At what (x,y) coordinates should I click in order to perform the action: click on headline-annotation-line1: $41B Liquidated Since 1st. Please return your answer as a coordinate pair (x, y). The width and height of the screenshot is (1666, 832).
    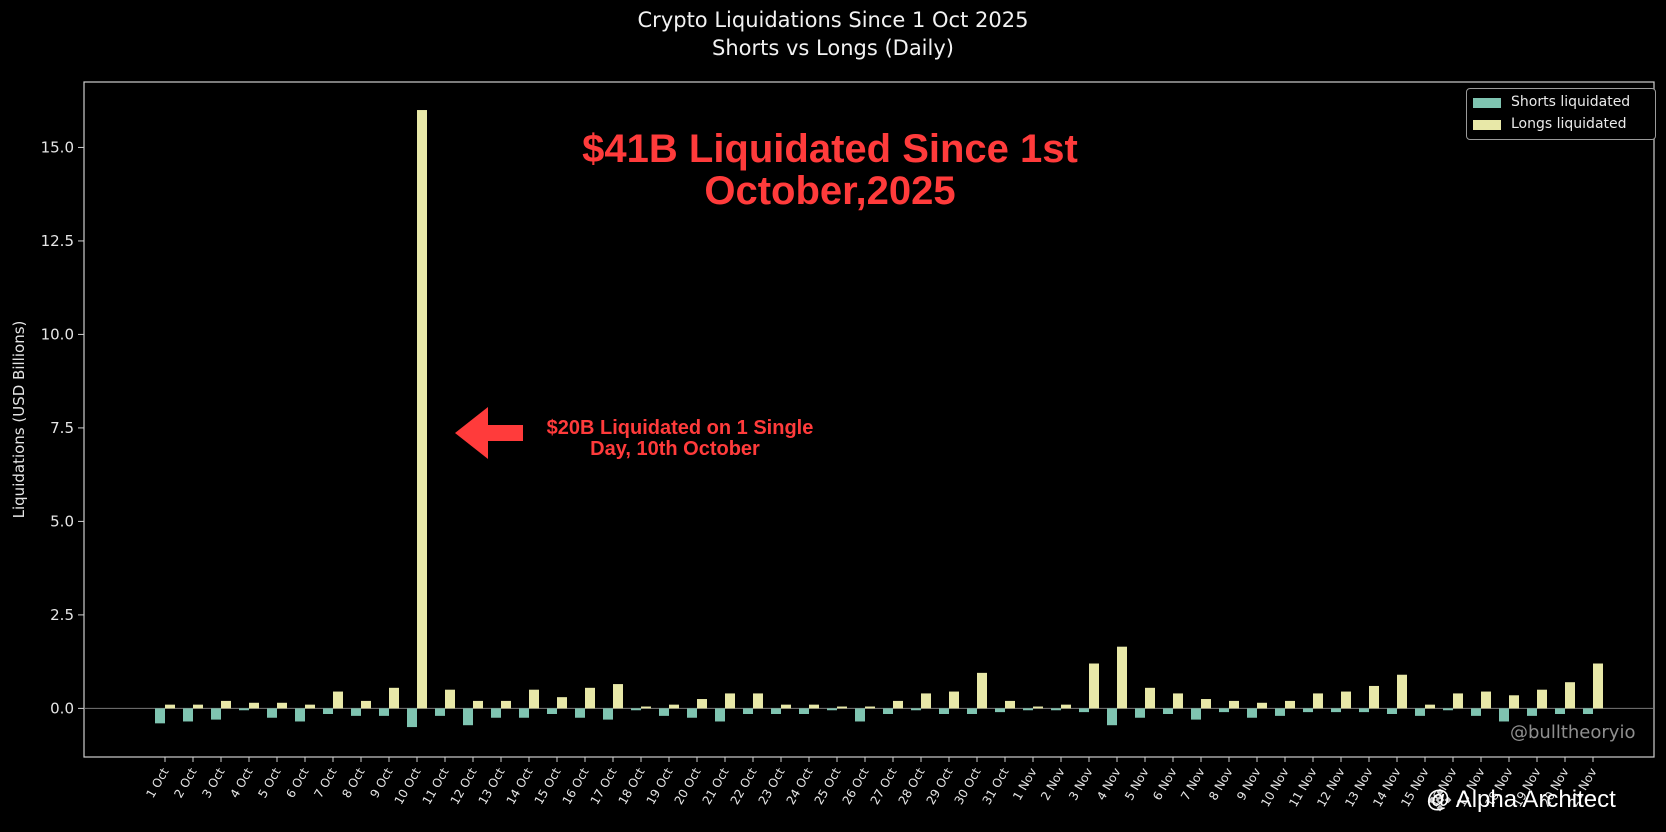
    Looking at the image, I should click on (830, 149).